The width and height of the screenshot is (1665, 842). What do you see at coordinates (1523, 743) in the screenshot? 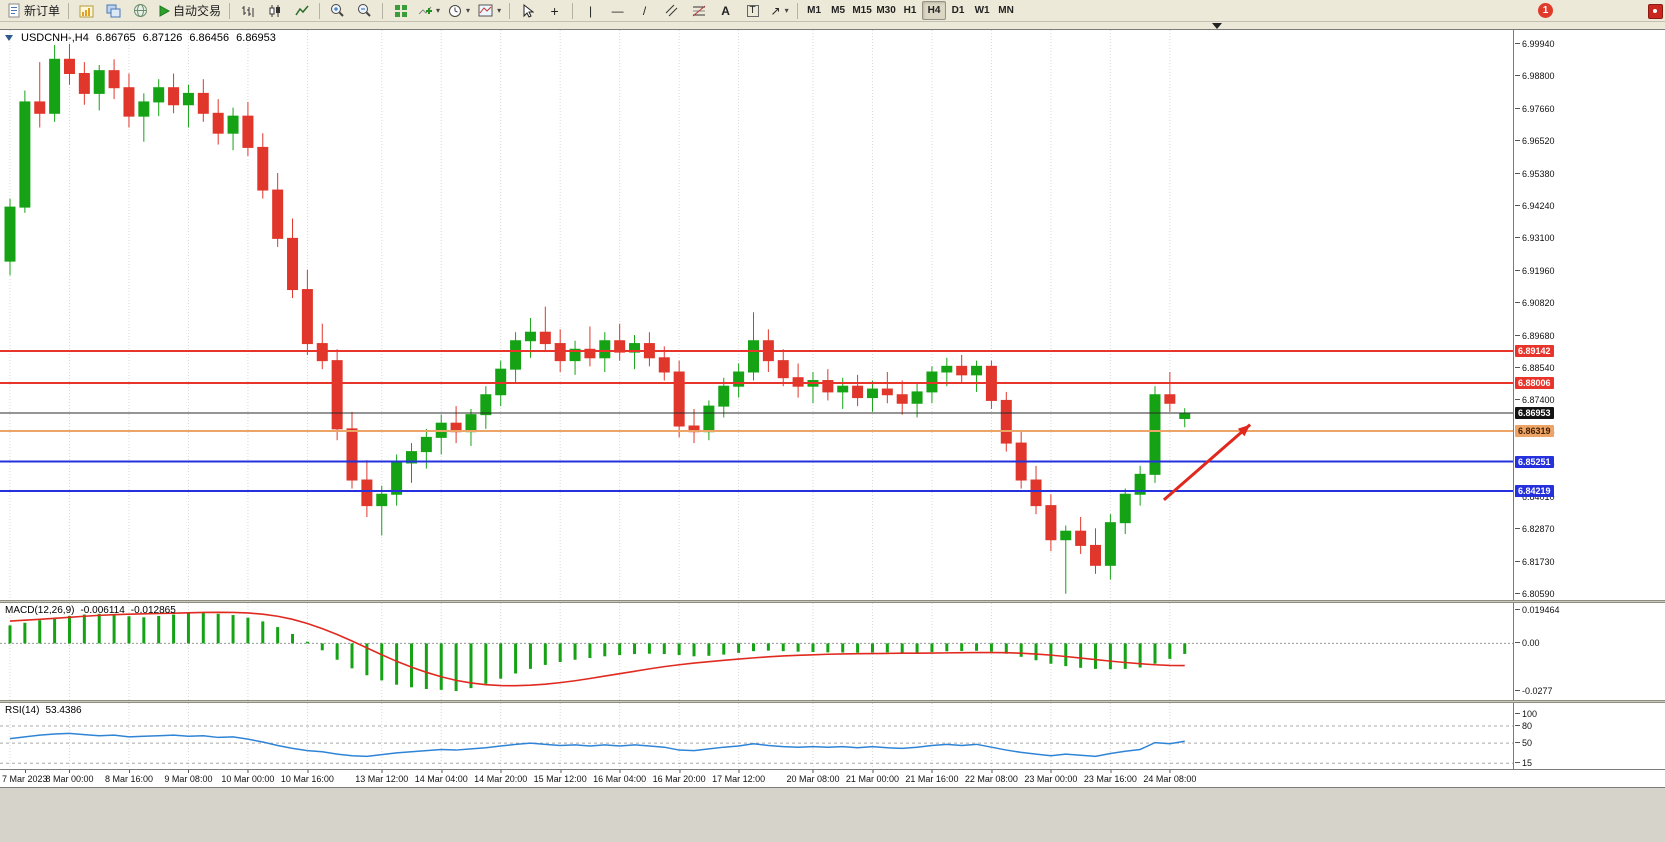
I see `axis-tick-label: 50` at bounding box center [1523, 743].